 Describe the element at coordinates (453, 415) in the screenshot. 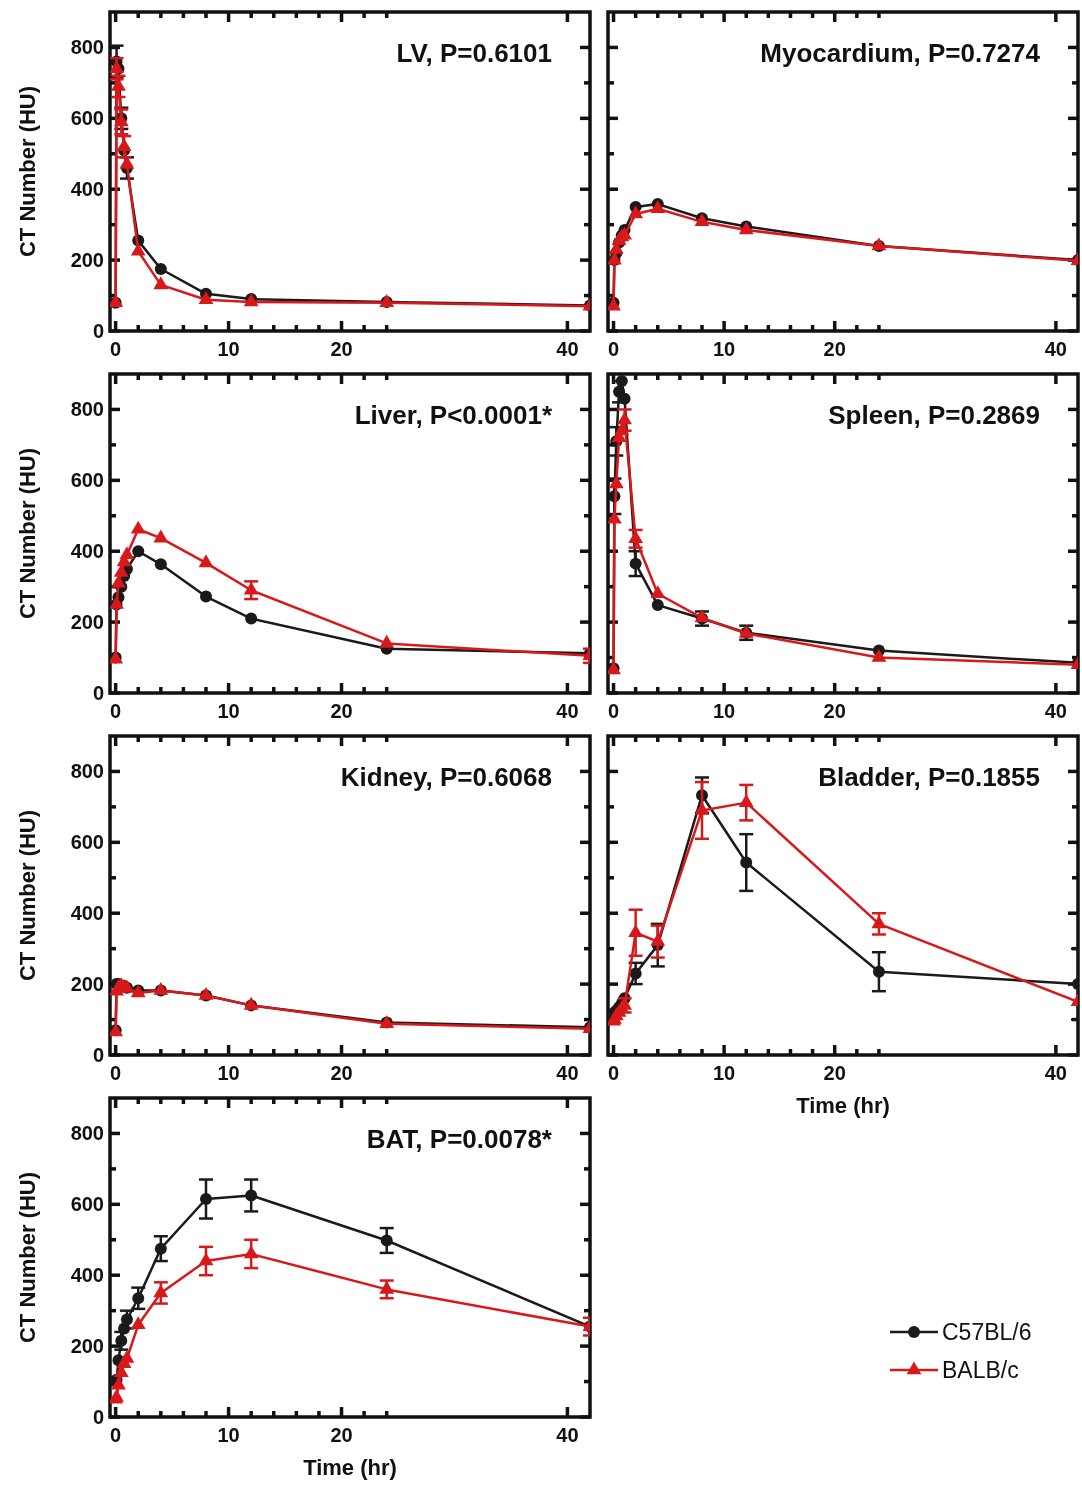

I see `text: Liver, P<0.0001*` at that location.